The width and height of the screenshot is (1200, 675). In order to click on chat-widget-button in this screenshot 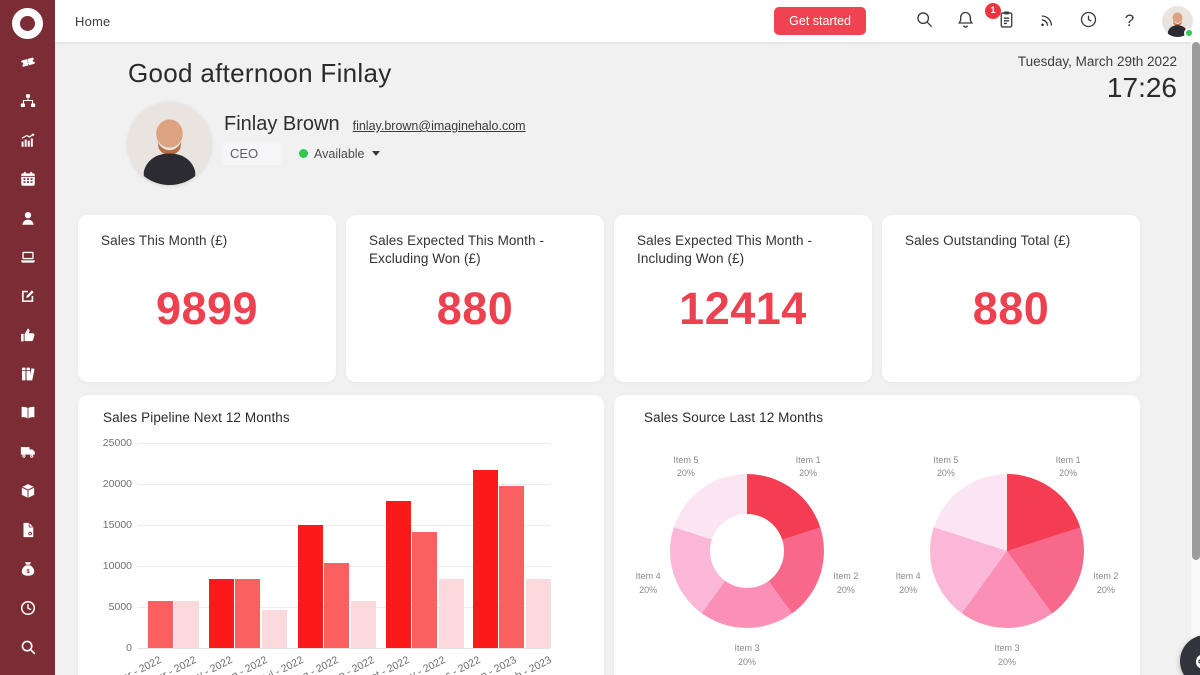, I will do `click(1190, 655)`.